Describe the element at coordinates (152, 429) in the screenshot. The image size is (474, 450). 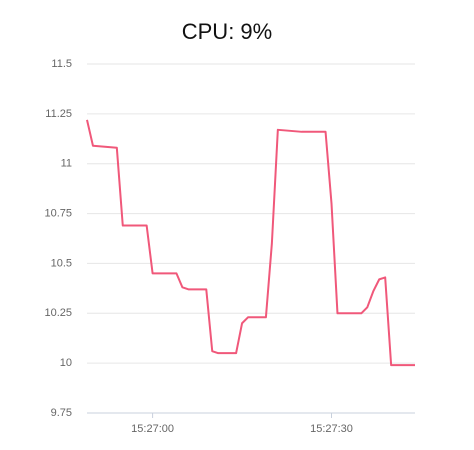
I see `x-tick-label: 15:27:00` at that location.